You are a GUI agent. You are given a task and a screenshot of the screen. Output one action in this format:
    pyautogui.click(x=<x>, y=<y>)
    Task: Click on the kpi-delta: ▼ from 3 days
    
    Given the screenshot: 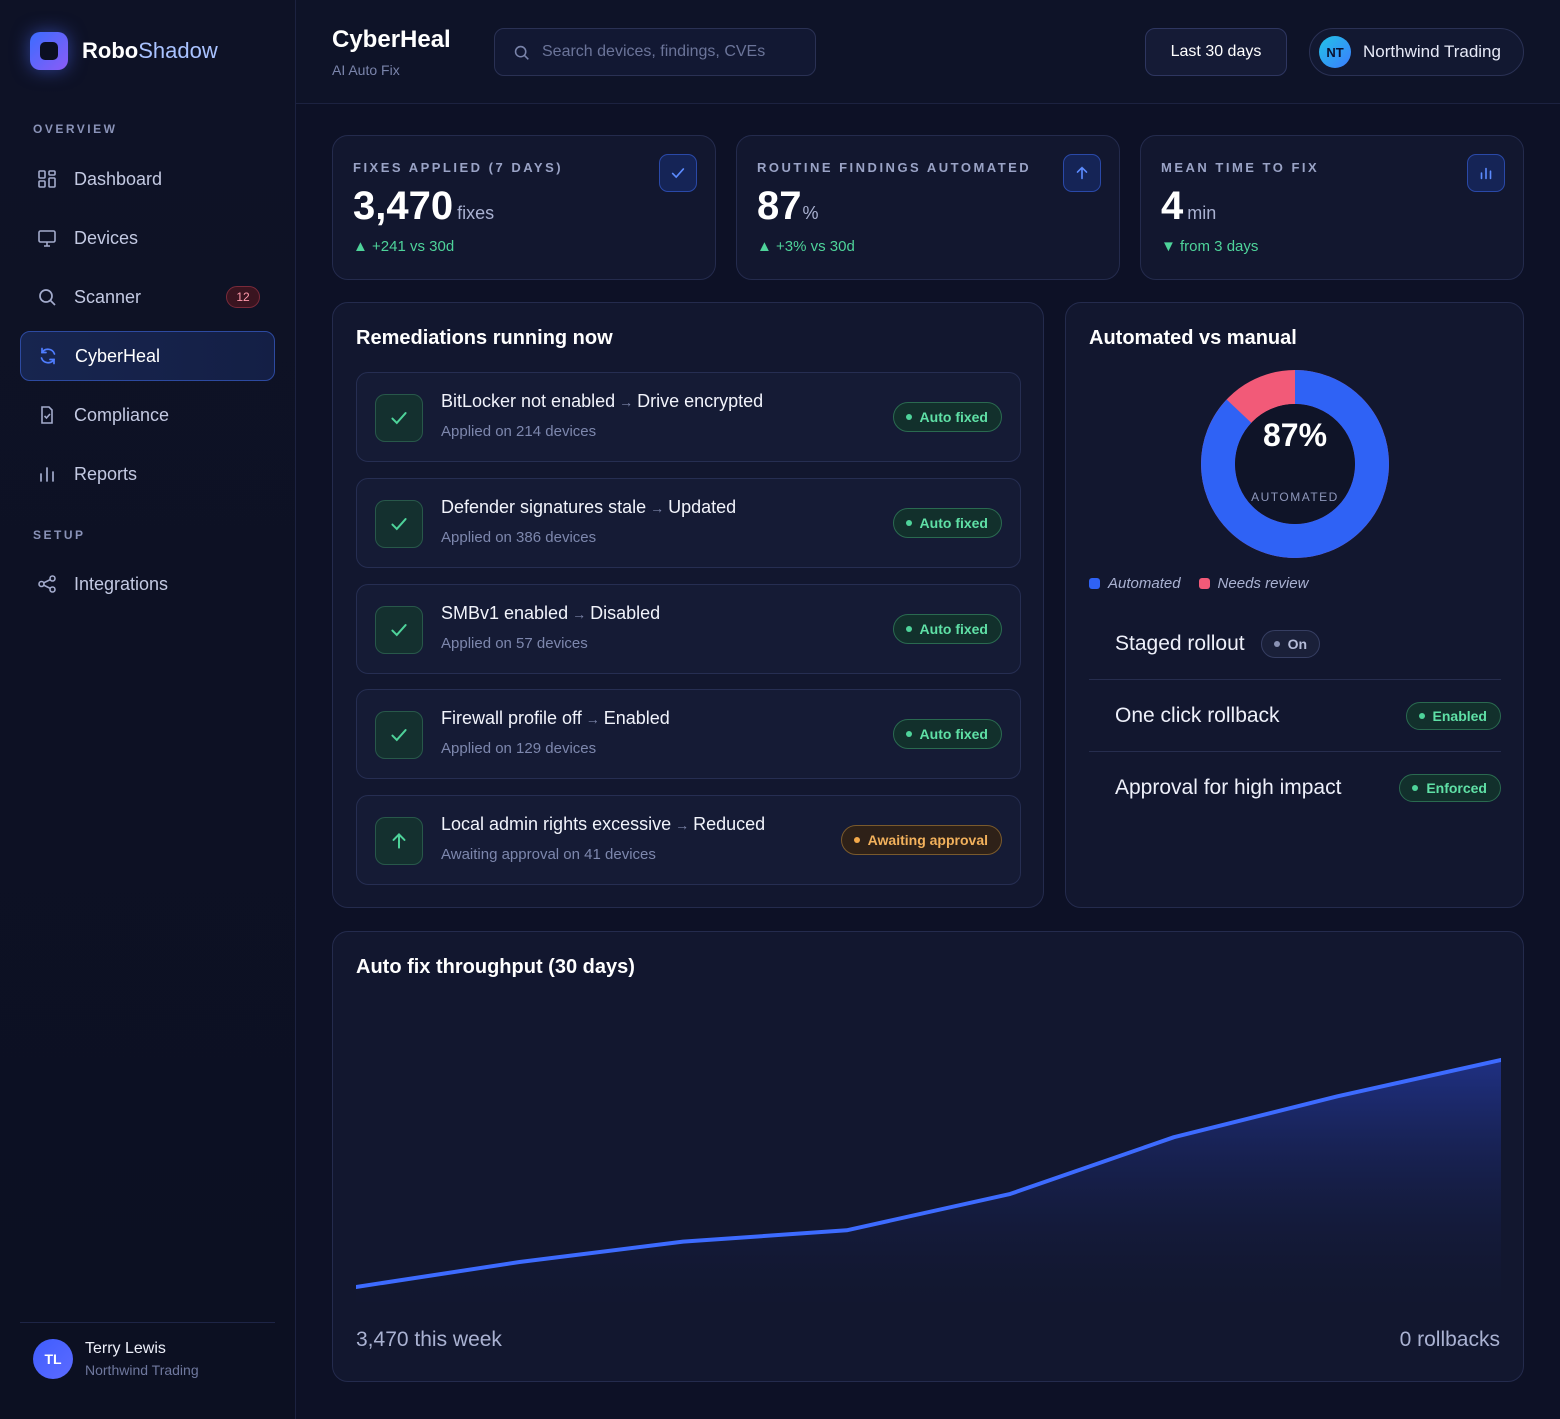 What is the action you would take?
    pyautogui.click(x=1210, y=246)
    